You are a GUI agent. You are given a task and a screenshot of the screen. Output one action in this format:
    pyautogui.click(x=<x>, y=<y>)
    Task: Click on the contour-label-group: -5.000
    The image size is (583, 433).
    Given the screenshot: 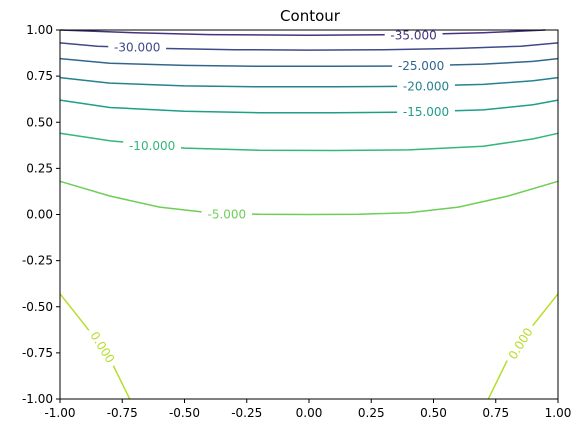 What is the action you would take?
    pyautogui.click(x=227, y=214)
    